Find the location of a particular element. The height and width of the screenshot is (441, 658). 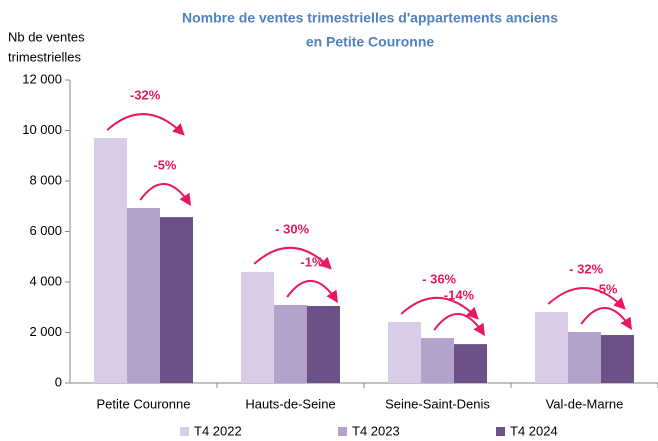

x-tick-label: Seine-Saint-Denis is located at coordinates (437, 403).